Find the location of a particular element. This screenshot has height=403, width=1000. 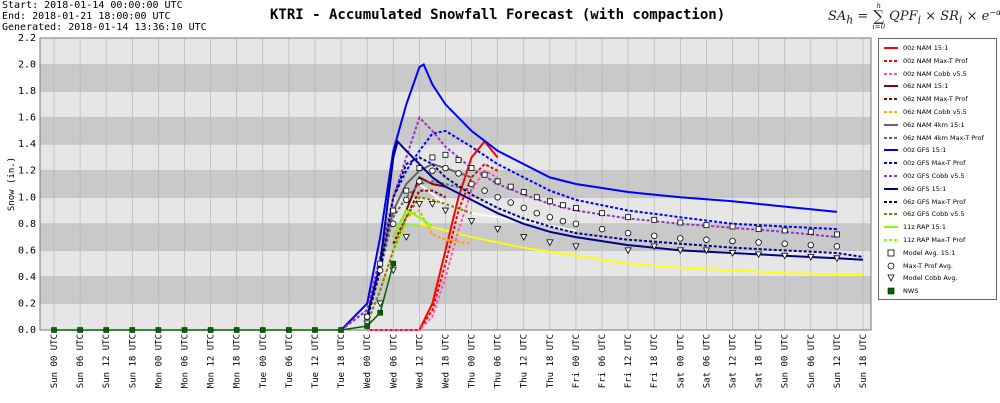

legend-item: 06z NAM 4km 15:1 is located at coordinates (924, 125).